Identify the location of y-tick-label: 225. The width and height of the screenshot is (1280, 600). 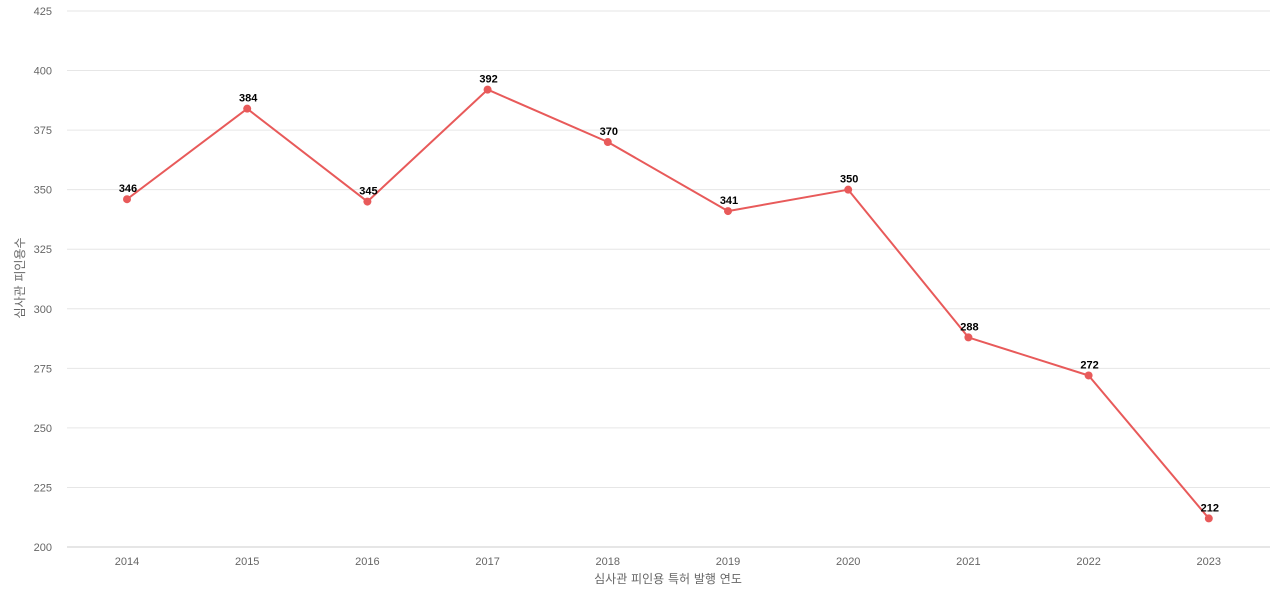
(43, 488).